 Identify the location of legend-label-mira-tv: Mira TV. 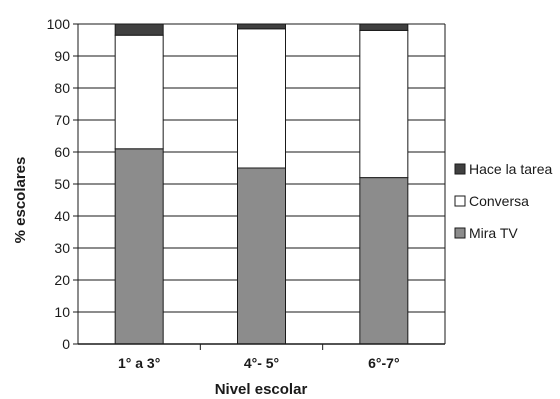
(493, 233).